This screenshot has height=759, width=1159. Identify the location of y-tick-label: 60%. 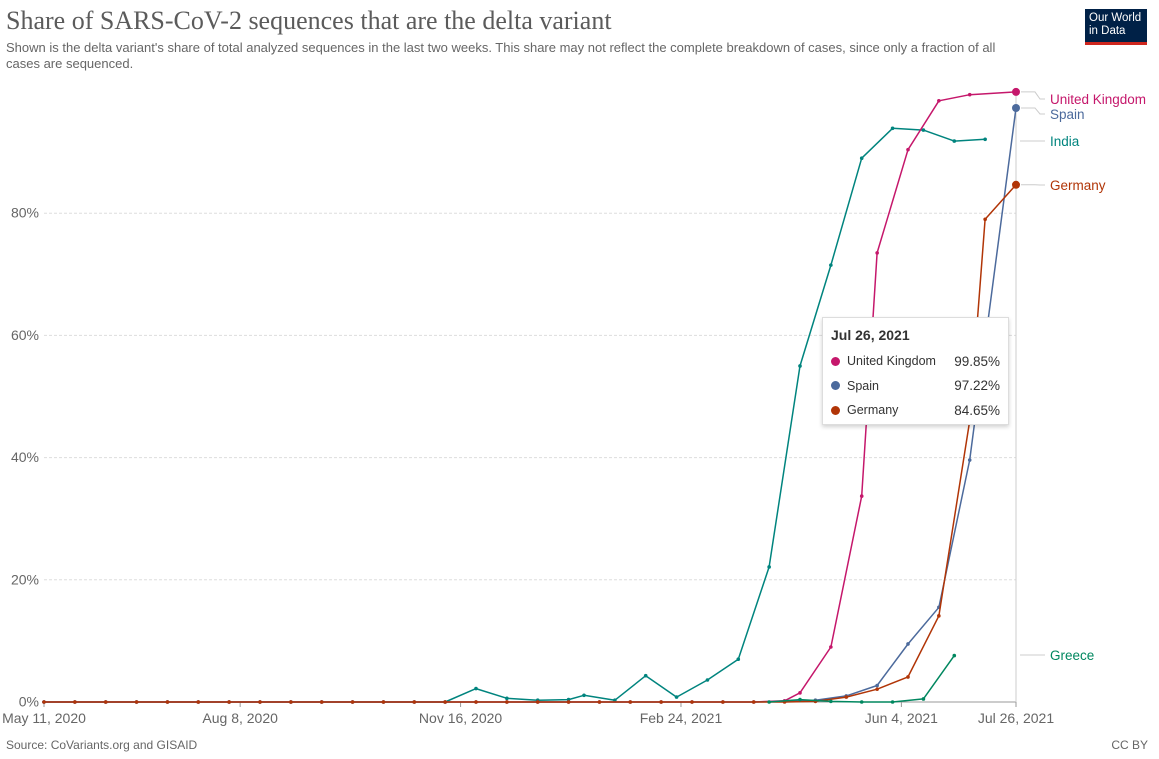
(25, 335).